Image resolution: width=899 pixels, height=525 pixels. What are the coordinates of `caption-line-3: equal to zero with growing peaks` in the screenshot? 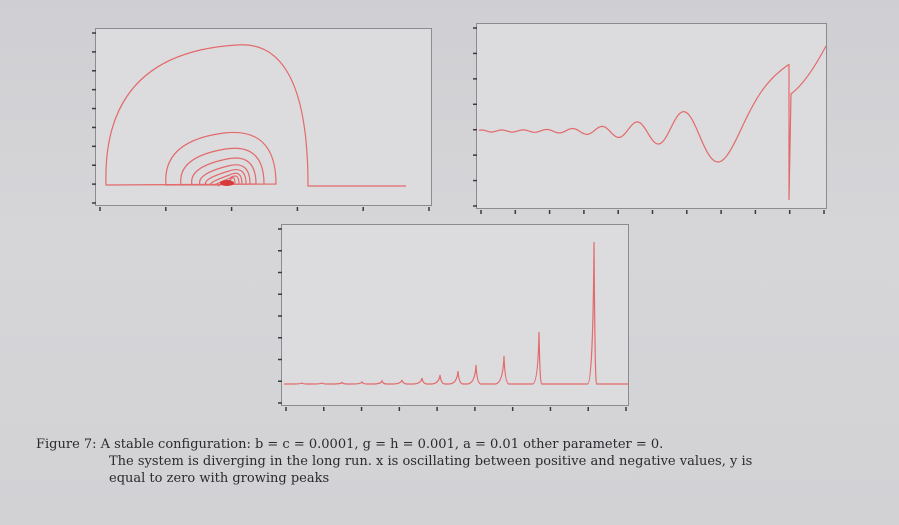 It's located at (219, 478).